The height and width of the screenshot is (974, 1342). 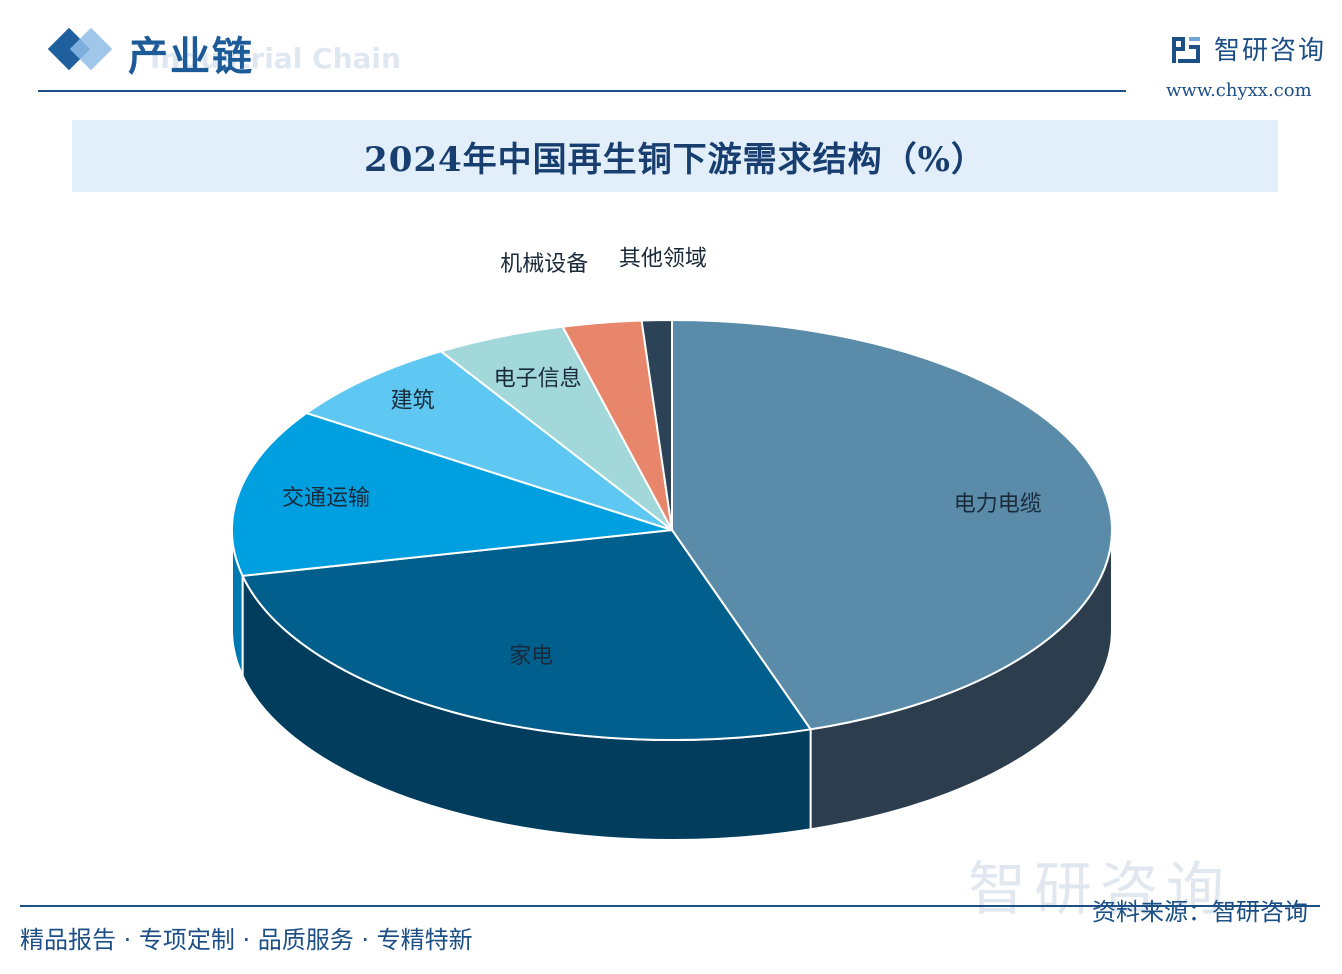 What do you see at coordinates (663, 259) in the screenshot?
I see `pie-label-6: 其他领域` at bounding box center [663, 259].